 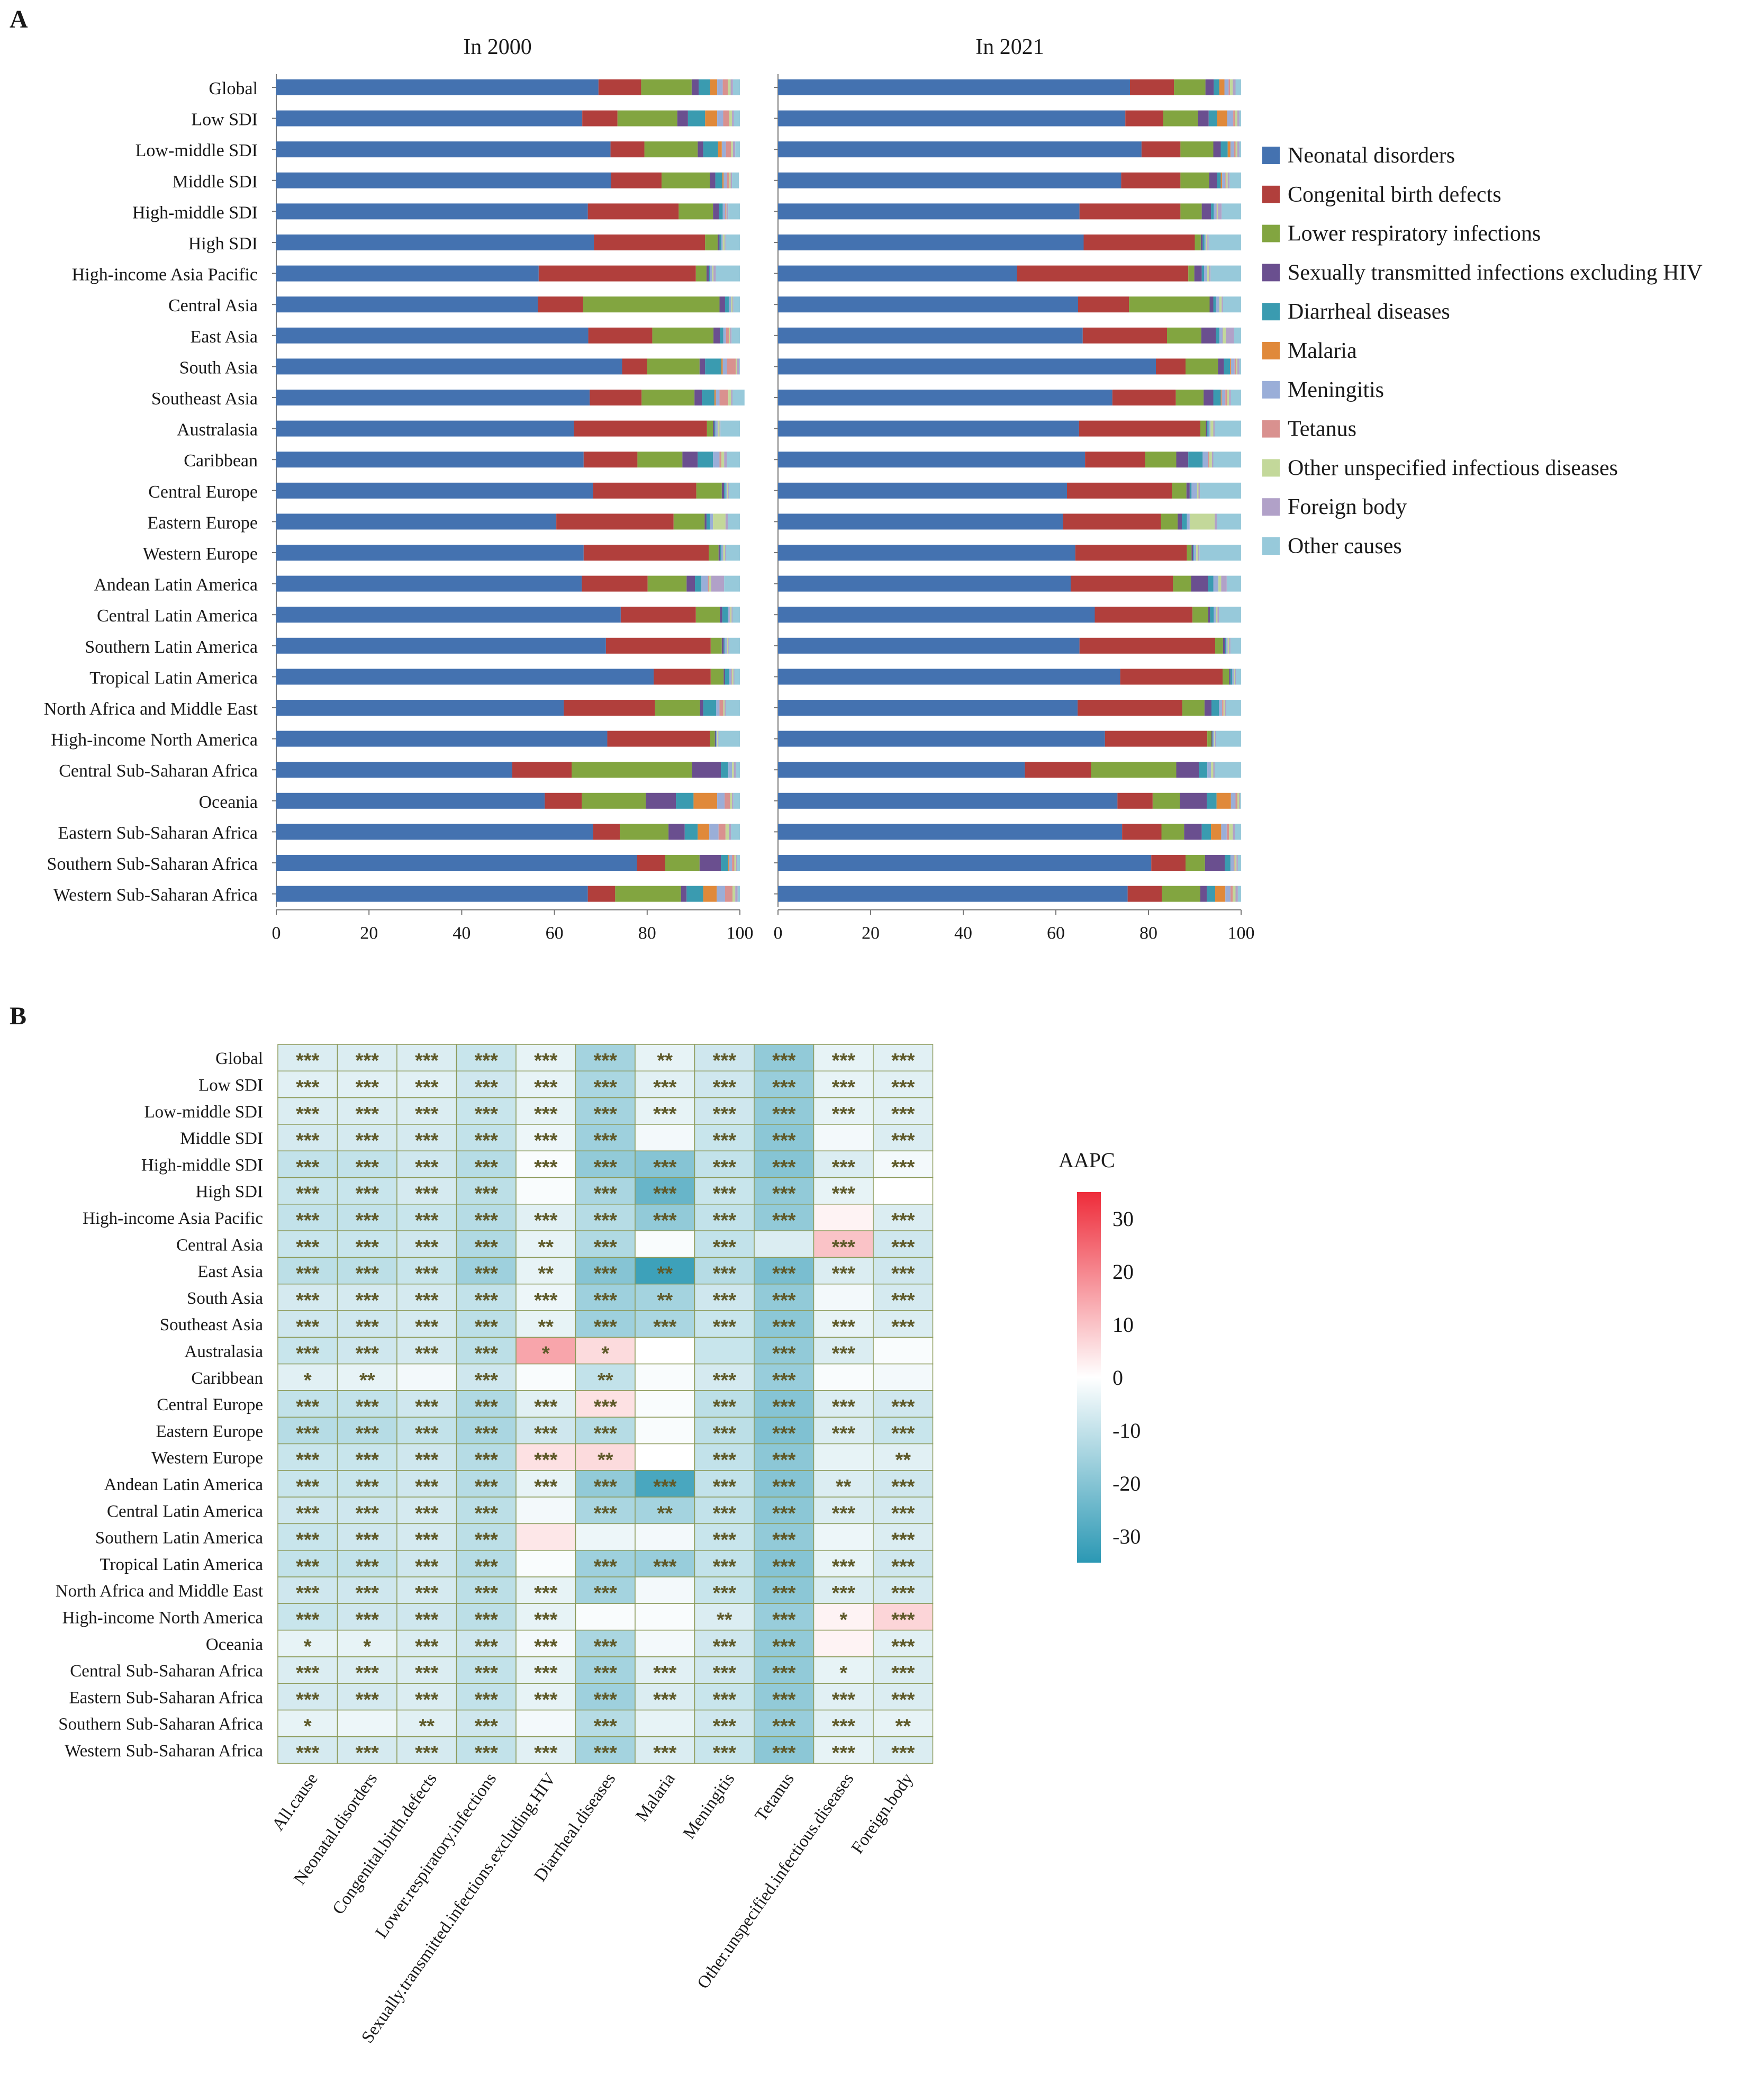 What do you see at coordinates (784, 1723) in the screenshot?
I see `heatmap-cell-southern-sub-saharan-africa-tetanus` at bounding box center [784, 1723].